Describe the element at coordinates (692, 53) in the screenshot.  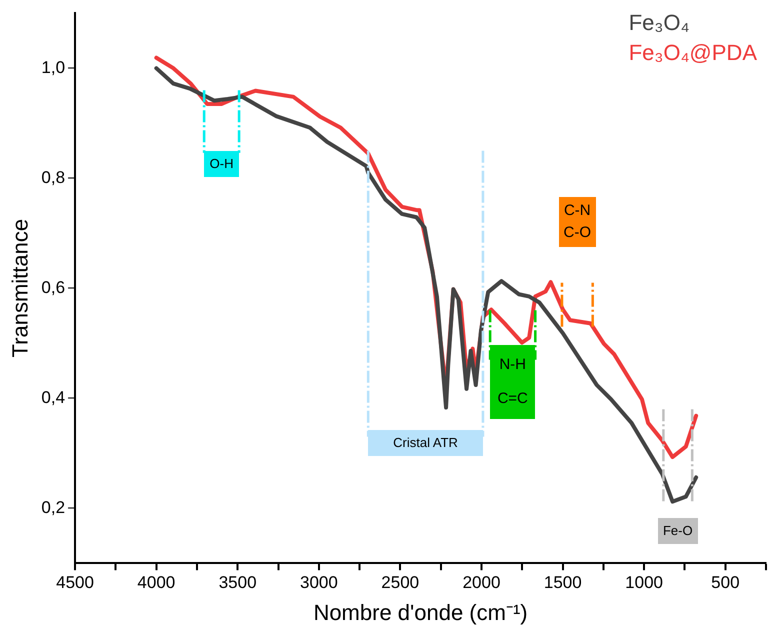
I see `text: Fe₃O₄@PDA` at that location.